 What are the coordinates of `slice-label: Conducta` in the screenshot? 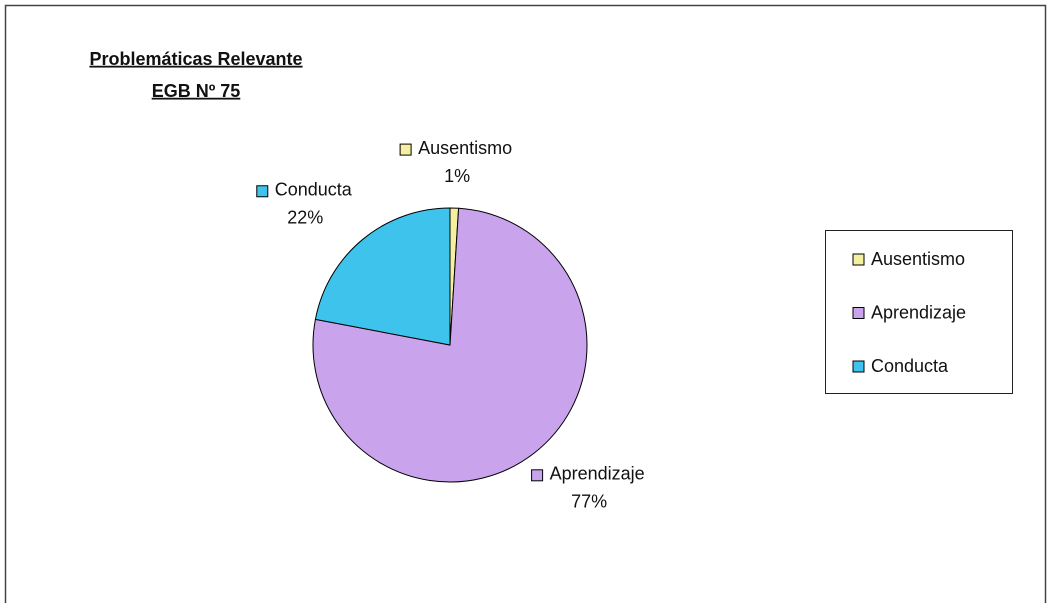 It's located at (314, 190).